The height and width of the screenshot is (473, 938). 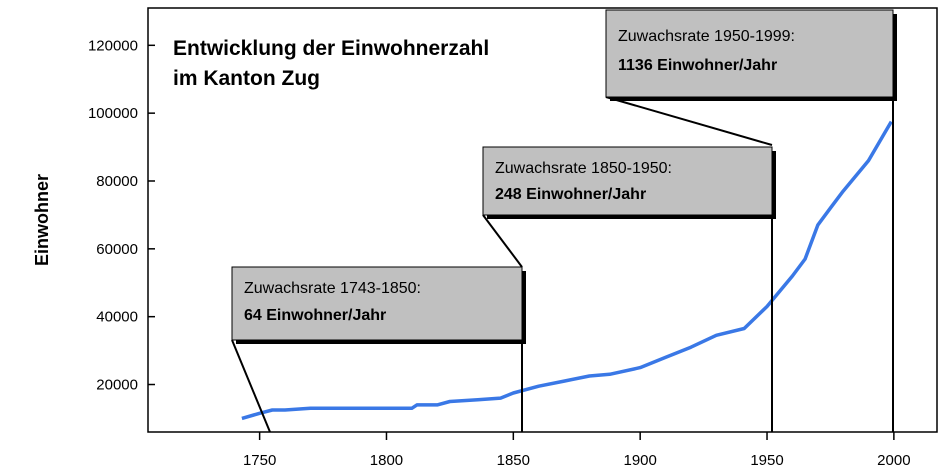 What do you see at coordinates (893, 460) in the screenshot?
I see `x-tick-label: 2000` at bounding box center [893, 460].